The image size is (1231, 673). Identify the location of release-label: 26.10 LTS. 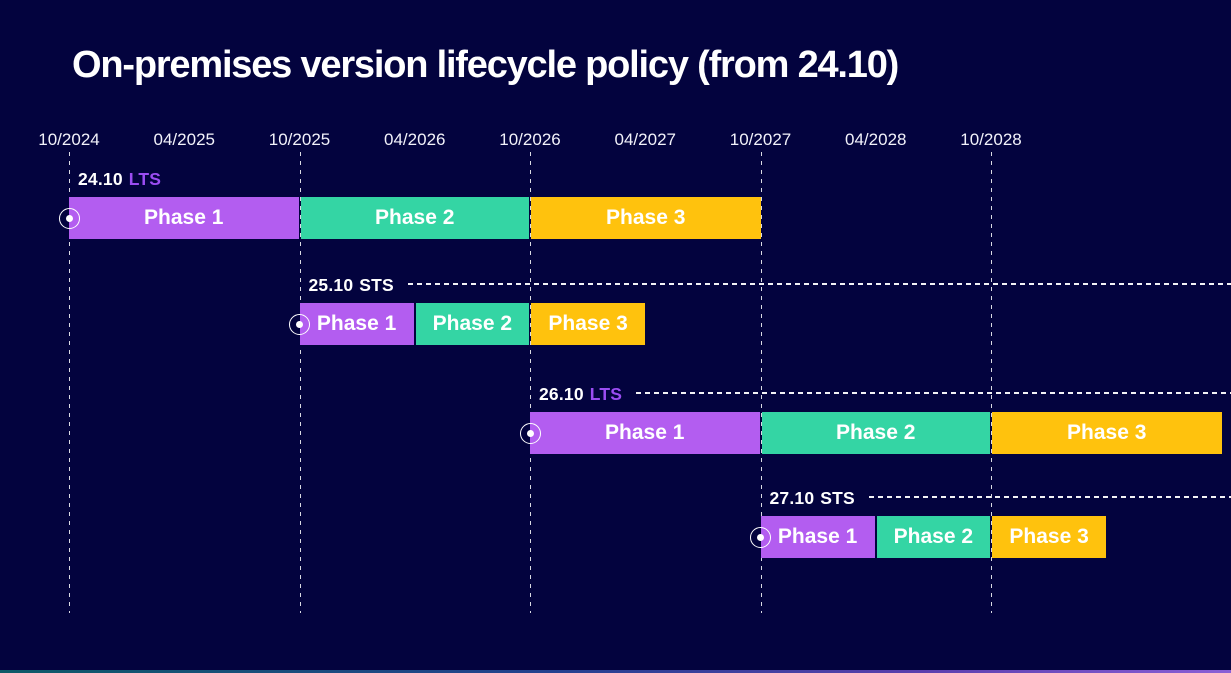
(580, 394).